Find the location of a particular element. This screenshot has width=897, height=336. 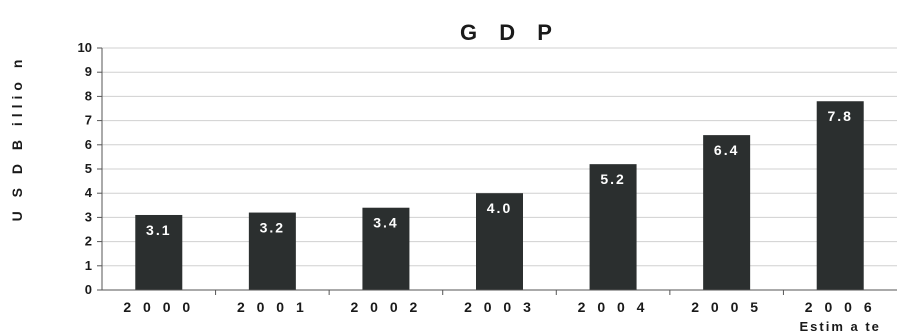

data-label: 3.2 is located at coordinates (272, 228).